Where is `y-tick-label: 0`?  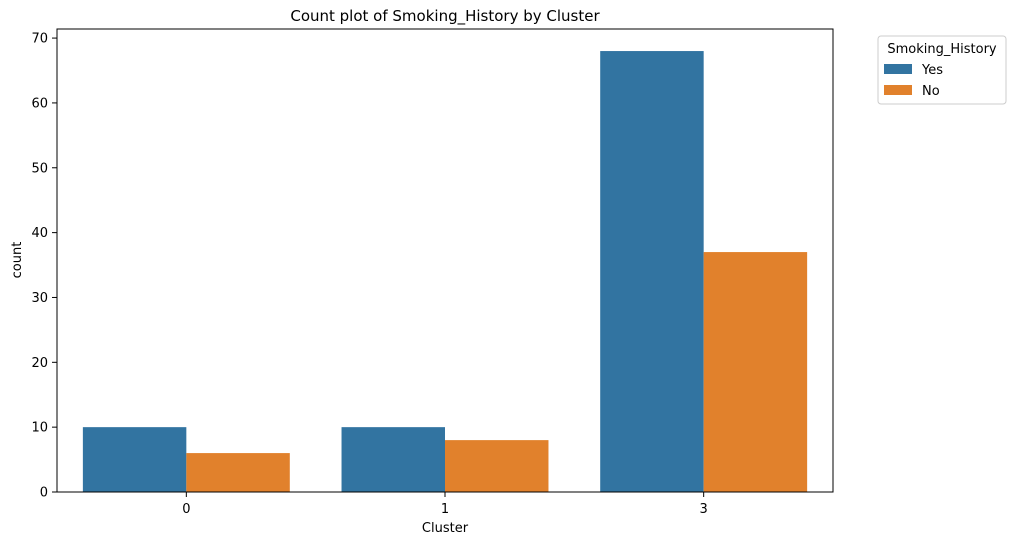 y-tick-label: 0 is located at coordinates (44, 493).